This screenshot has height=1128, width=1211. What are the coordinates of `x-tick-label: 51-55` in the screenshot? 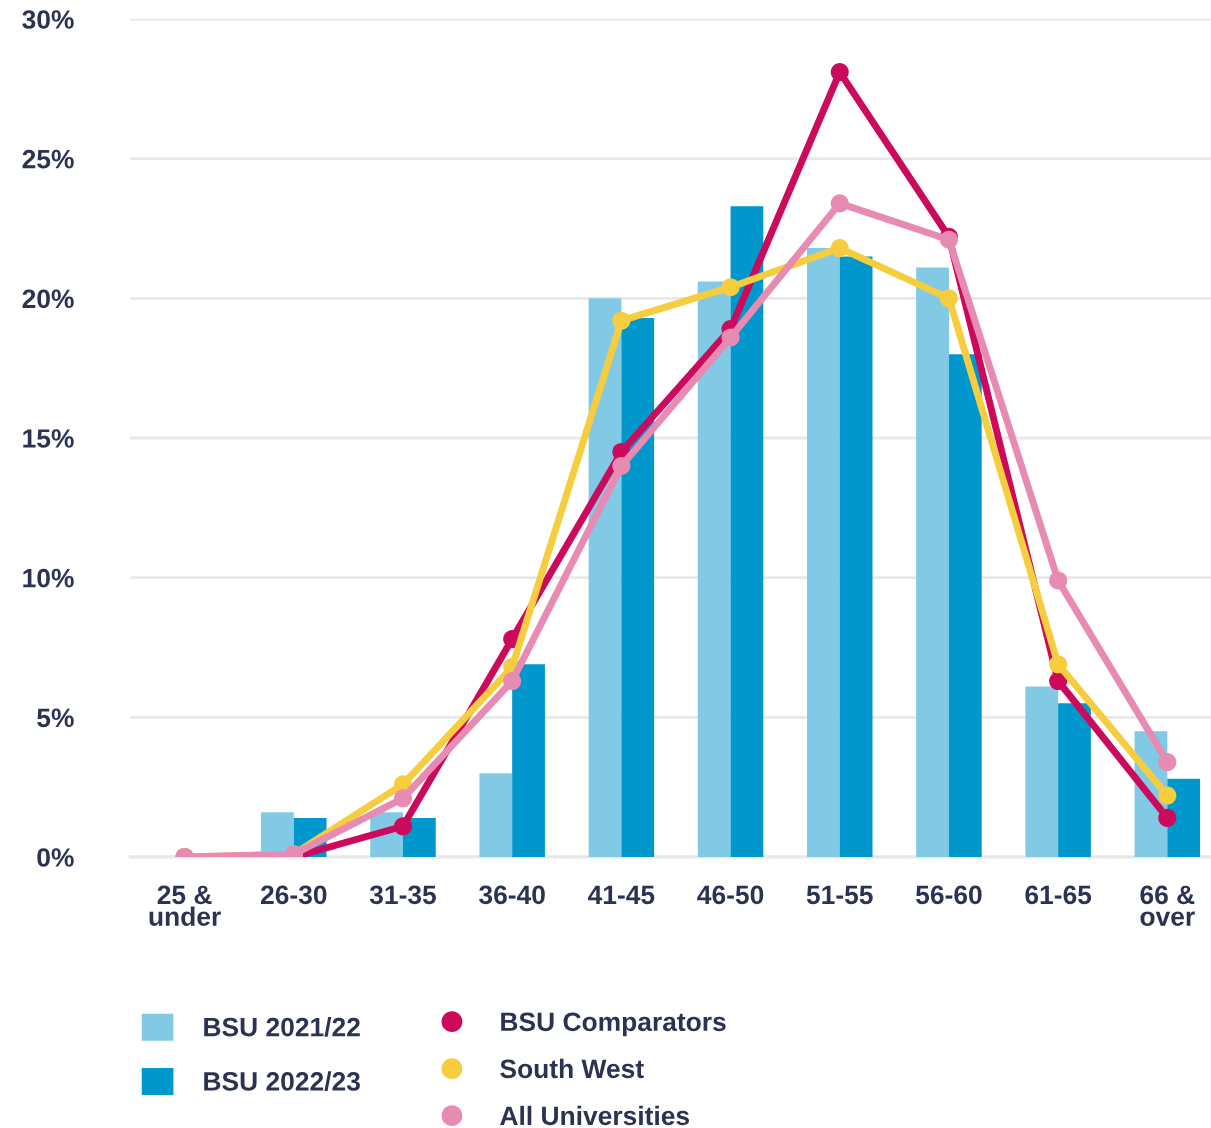 It's located at (839, 895).